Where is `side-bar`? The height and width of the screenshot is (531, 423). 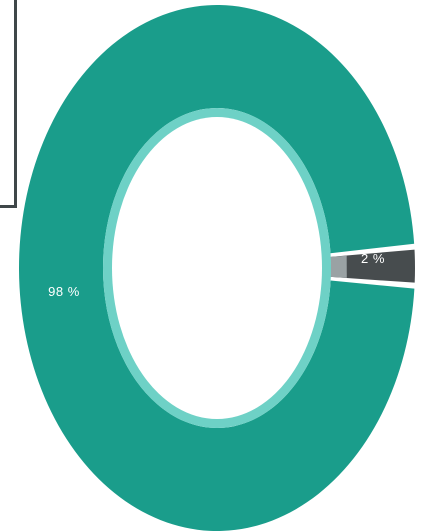
side-bar is located at coordinates (8, 104).